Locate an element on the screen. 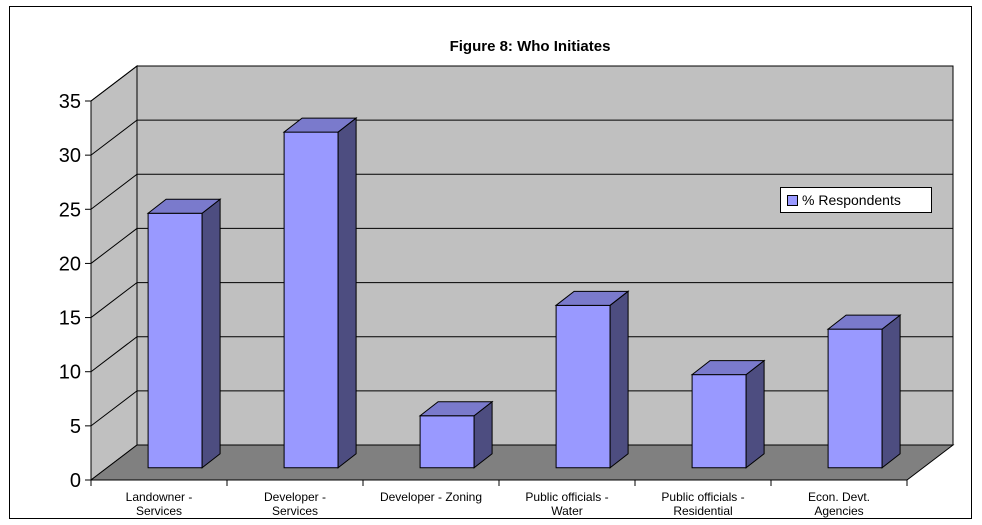  x-tick-label: Econ. Devt. is located at coordinates (839, 497).